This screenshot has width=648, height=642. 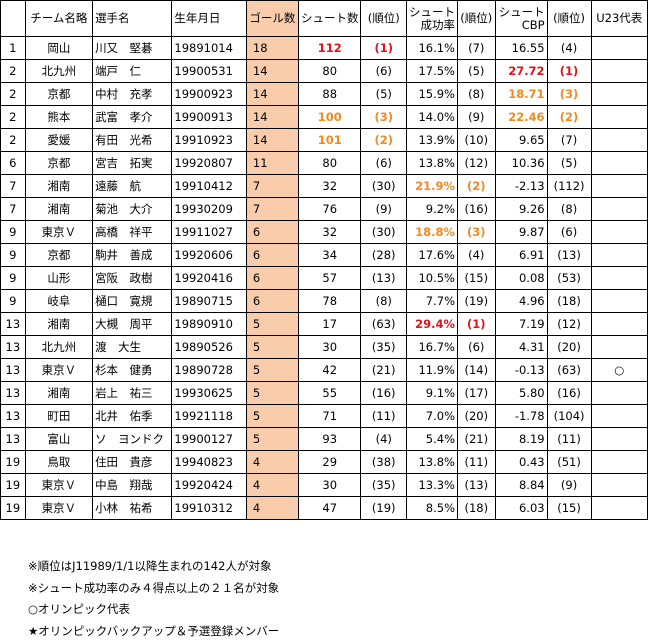 What do you see at coordinates (150, 566) in the screenshot?
I see `footnote-rank-scope: ※順位はJ11989/1/1以降生まれの142人が対象` at bounding box center [150, 566].